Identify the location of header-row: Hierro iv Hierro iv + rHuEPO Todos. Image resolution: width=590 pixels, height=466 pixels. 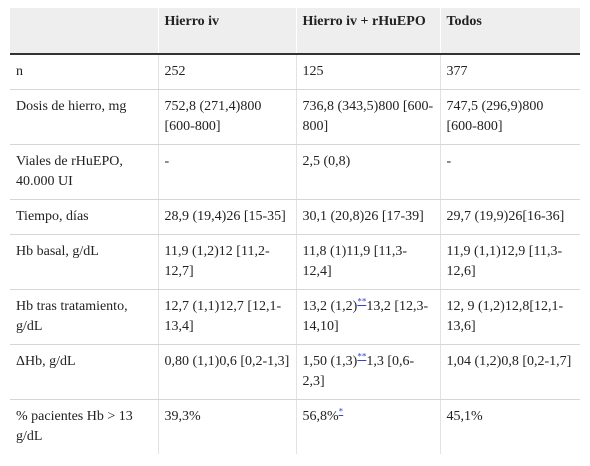
(295, 31).